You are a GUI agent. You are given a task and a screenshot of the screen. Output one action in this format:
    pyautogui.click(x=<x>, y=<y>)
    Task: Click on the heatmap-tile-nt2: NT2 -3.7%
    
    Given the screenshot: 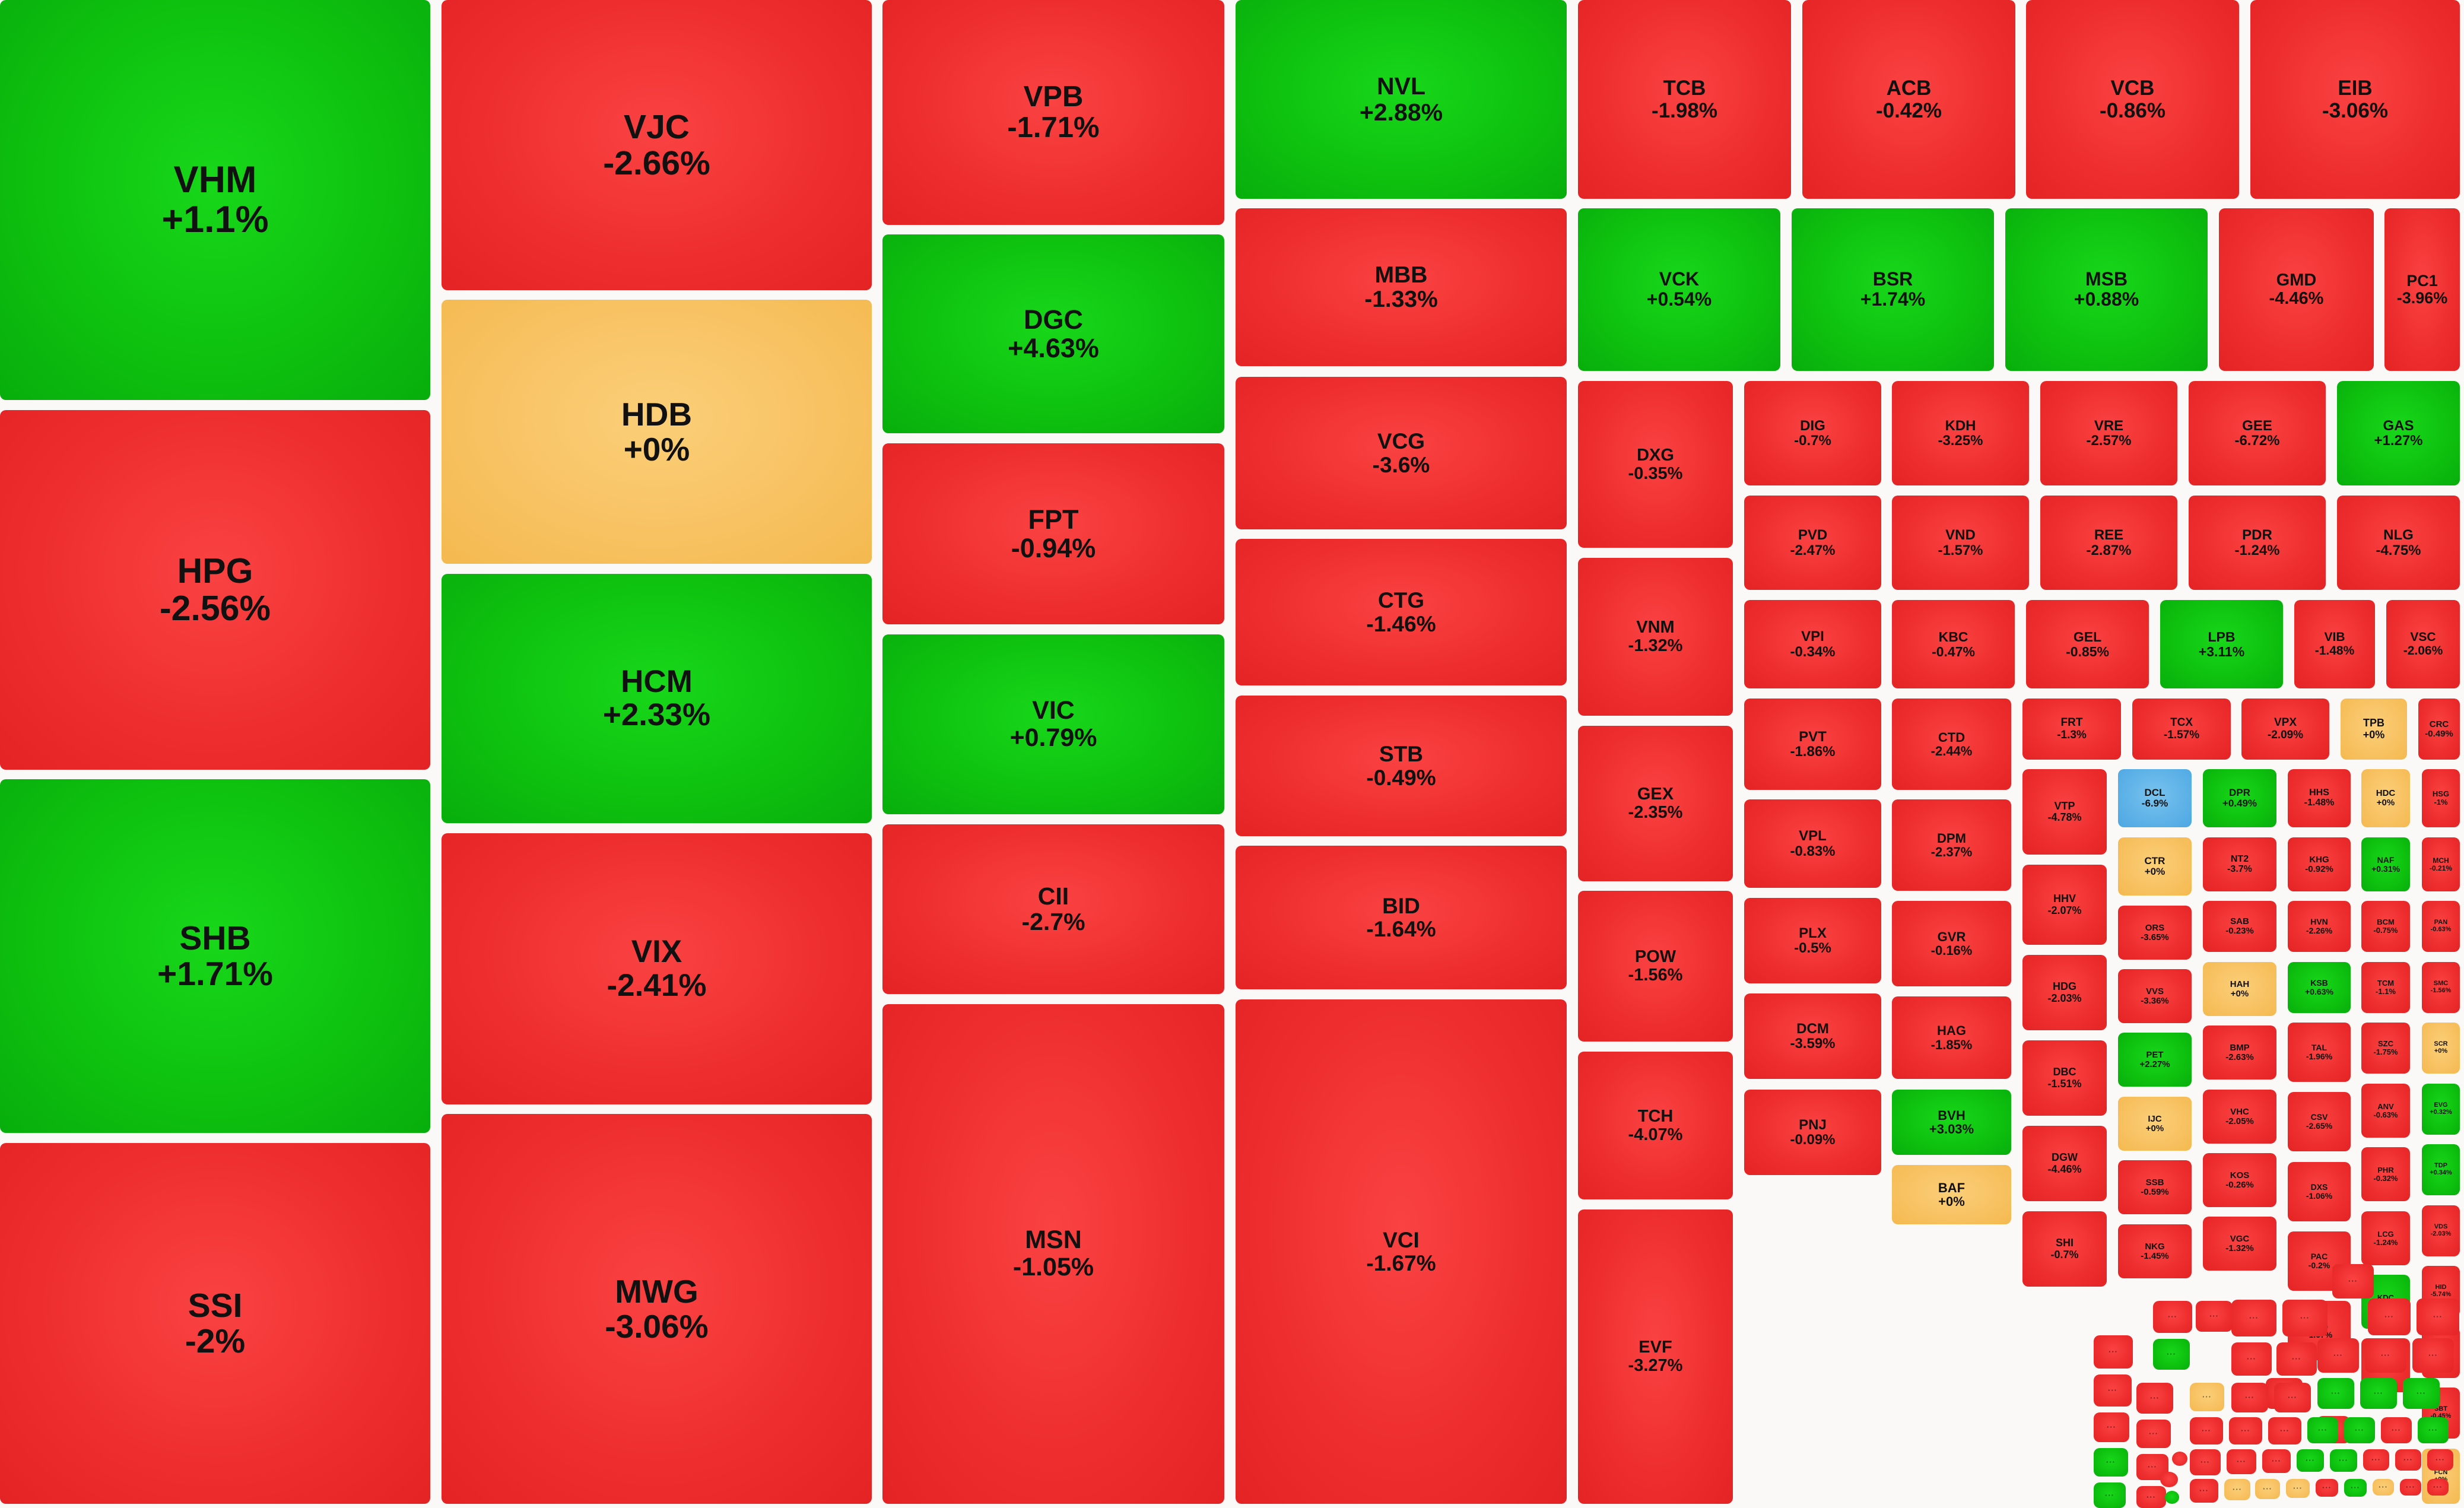 What is the action you would take?
    pyautogui.click(x=2239, y=864)
    